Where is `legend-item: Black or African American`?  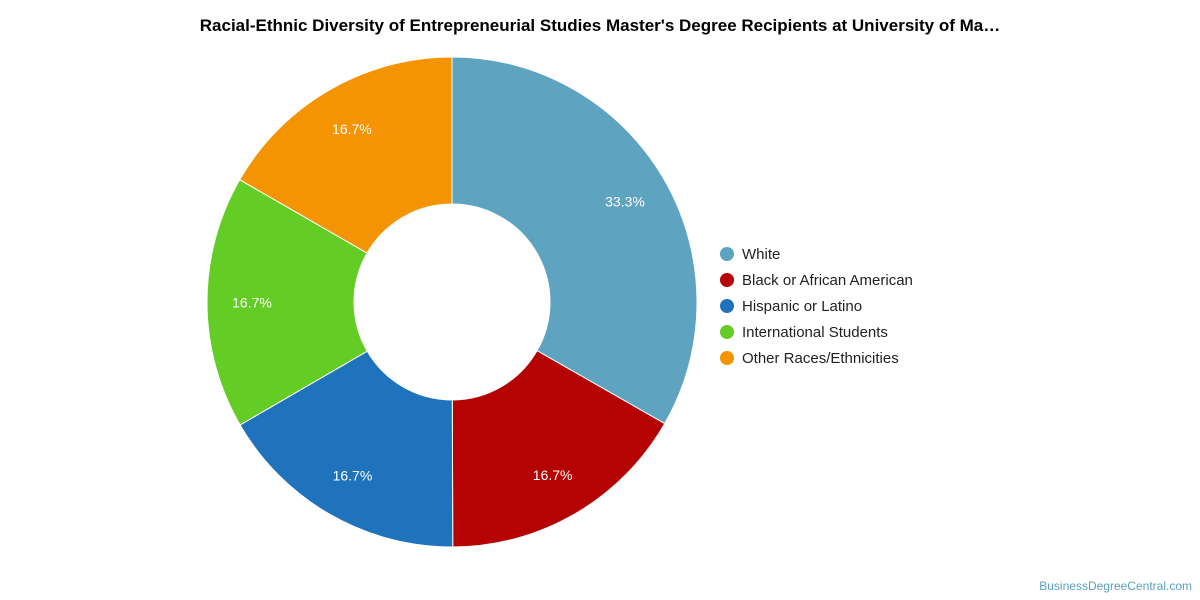
legend-item: Black or African American is located at coordinates (816, 280).